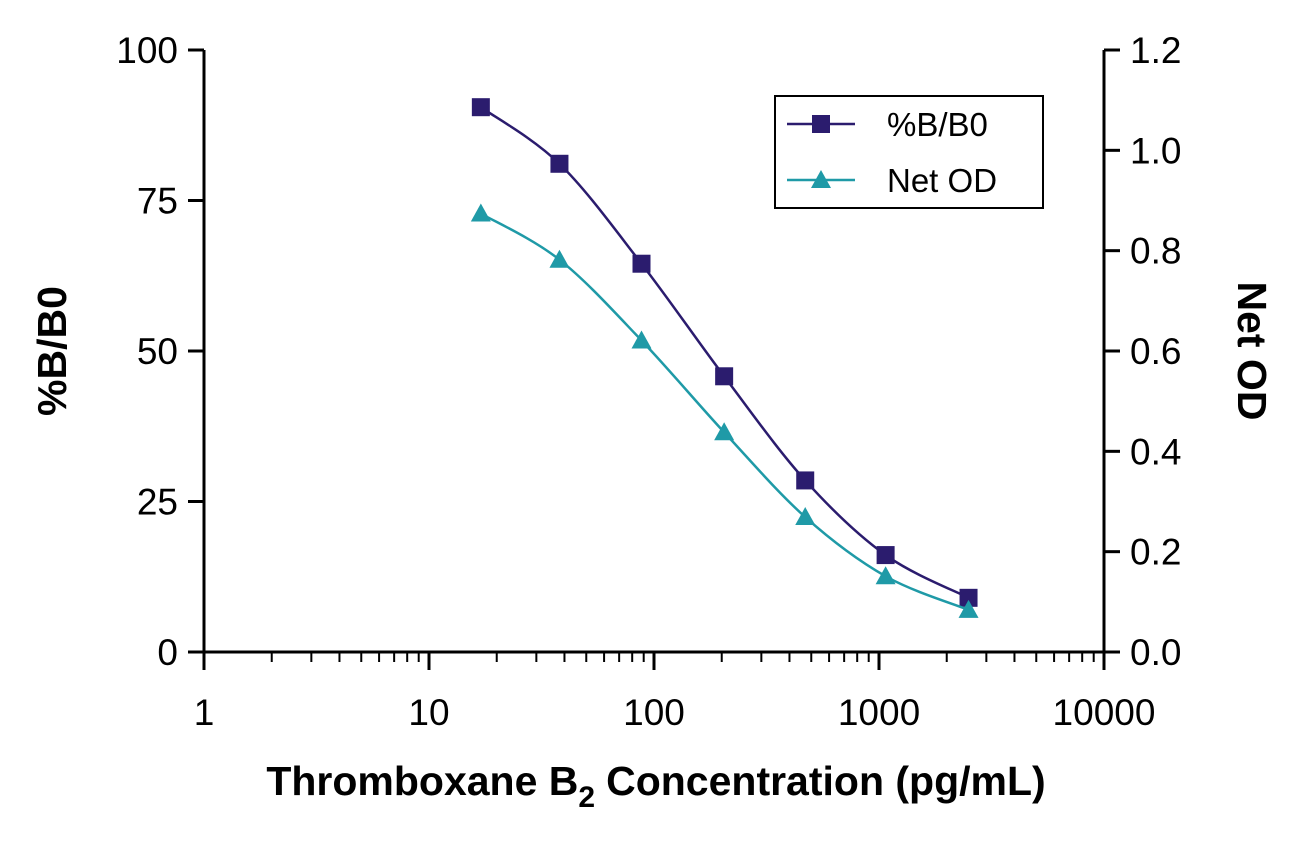 The width and height of the screenshot is (1305, 846). What do you see at coordinates (937, 124) in the screenshot?
I see `legend-label: %B/B0` at bounding box center [937, 124].